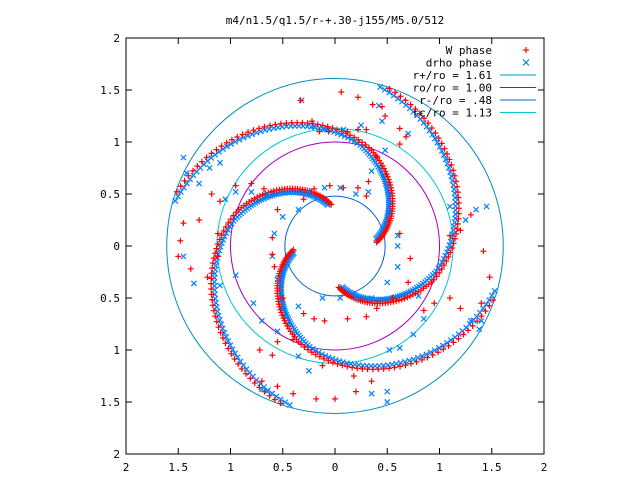 Image resolution: width=640 pixels, height=480 pixels. What do you see at coordinates (439, 467) in the screenshot?
I see `x-tick-label: 1` at bounding box center [439, 467].